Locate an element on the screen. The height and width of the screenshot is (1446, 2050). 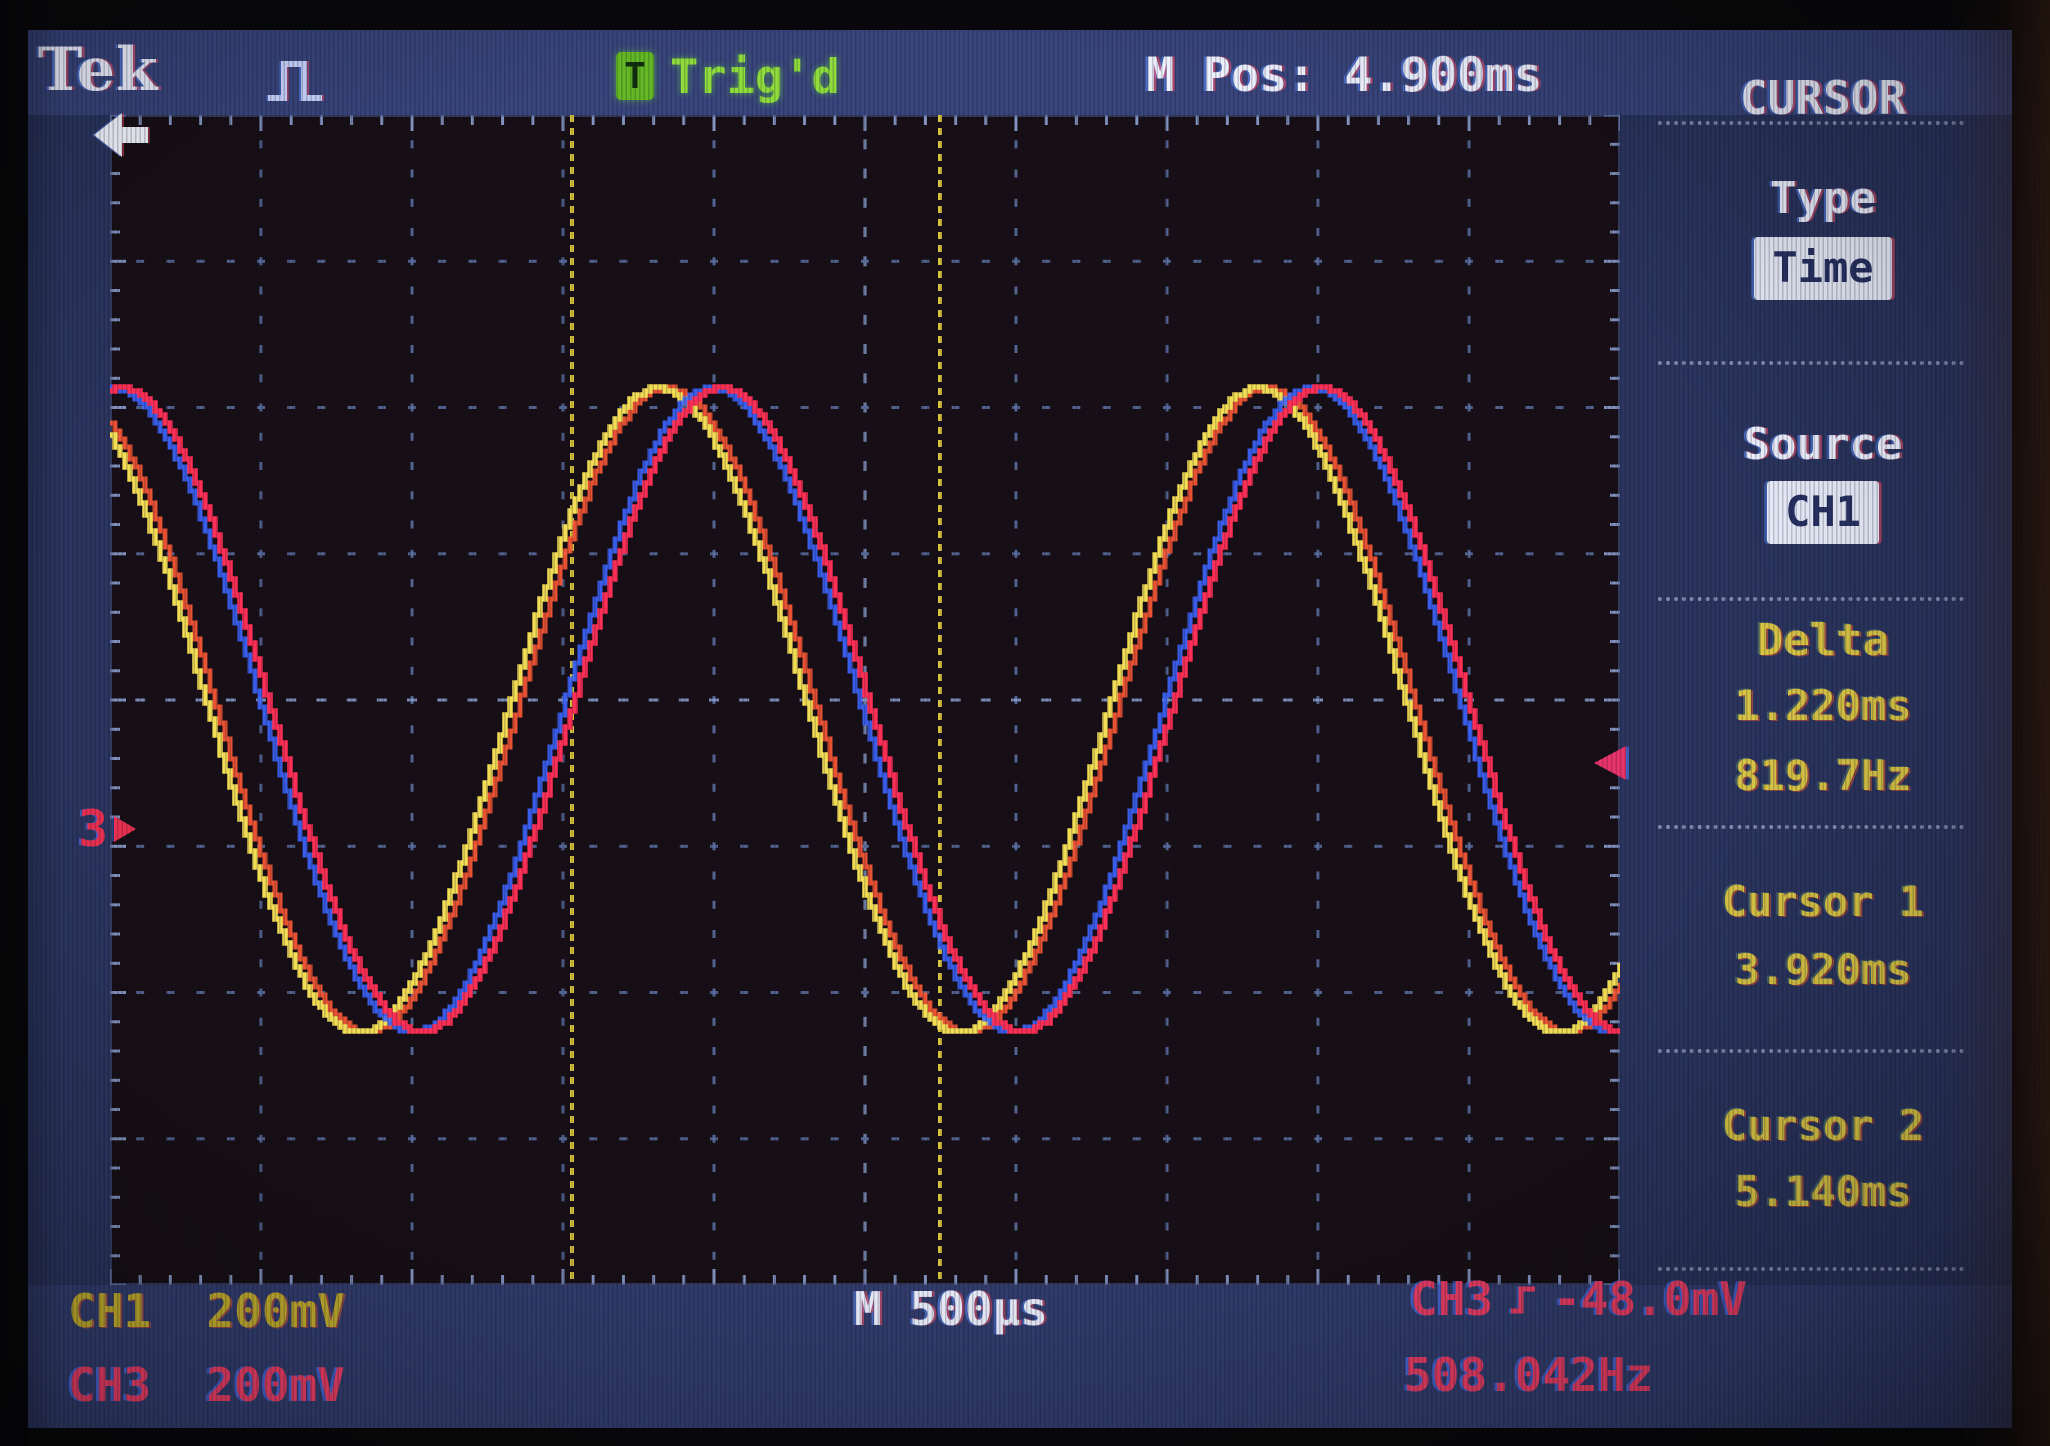
m-pos-readout: M Pos: 4.900ms is located at coordinates (1344, 75).